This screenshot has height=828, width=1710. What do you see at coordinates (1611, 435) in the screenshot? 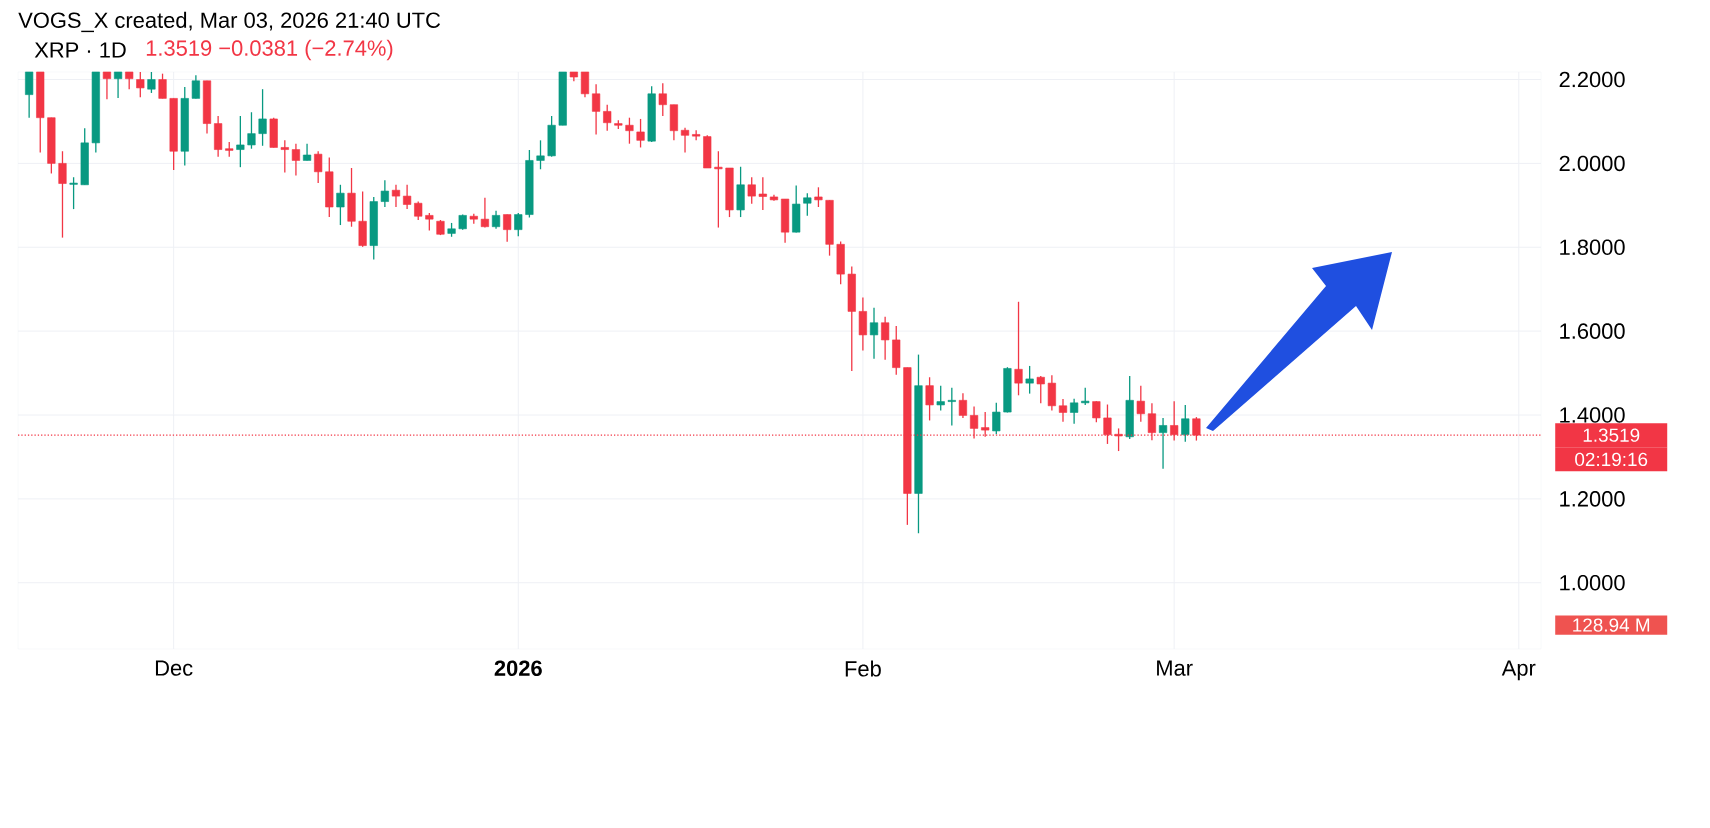
I see `ref-line-label: 1.3519` at bounding box center [1611, 435].